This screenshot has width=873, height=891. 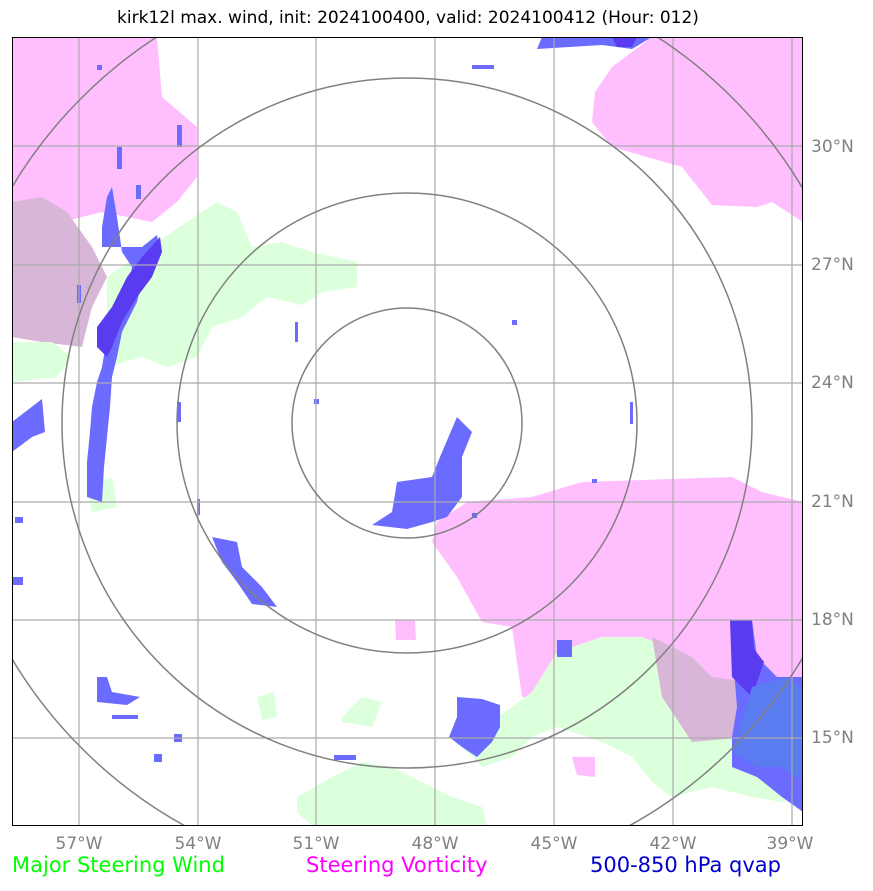 What do you see at coordinates (697, 129) in the screenshot?
I see `vorticity-region-northeast` at bounding box center [697, 129].